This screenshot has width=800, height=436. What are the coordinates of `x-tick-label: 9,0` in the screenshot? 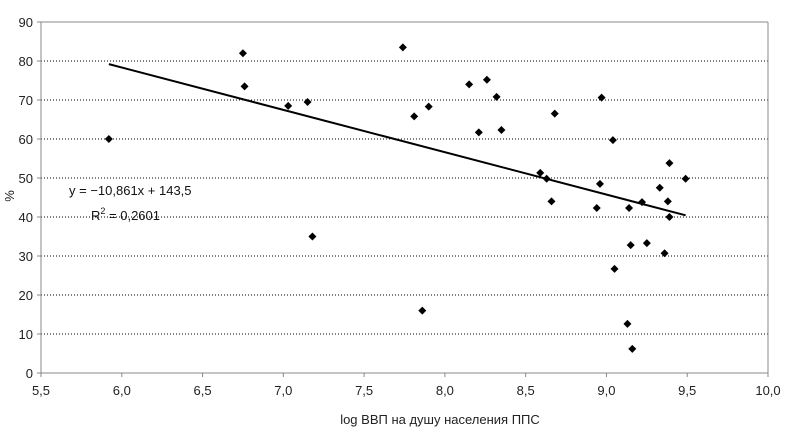 It's located at (606, 390).